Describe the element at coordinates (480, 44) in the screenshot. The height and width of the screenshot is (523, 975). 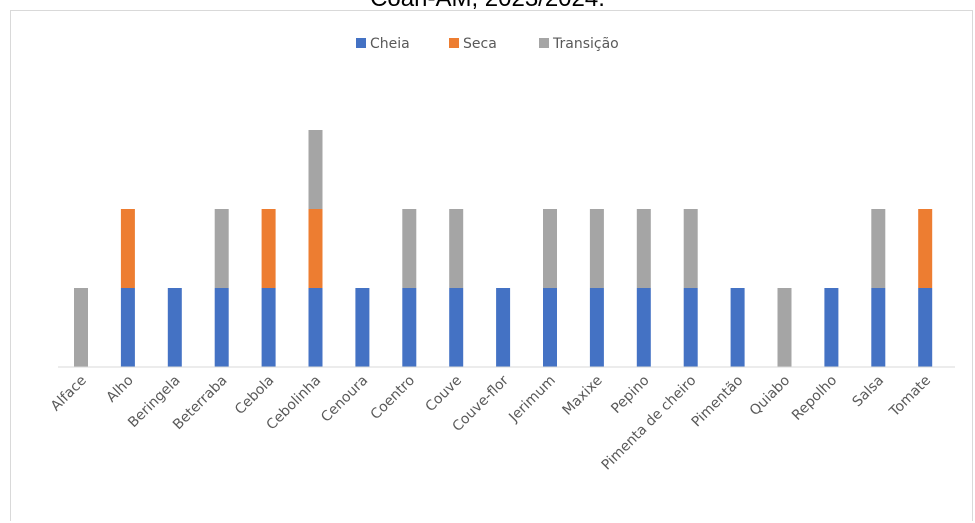
I see `legend-label: Seca` at that location.